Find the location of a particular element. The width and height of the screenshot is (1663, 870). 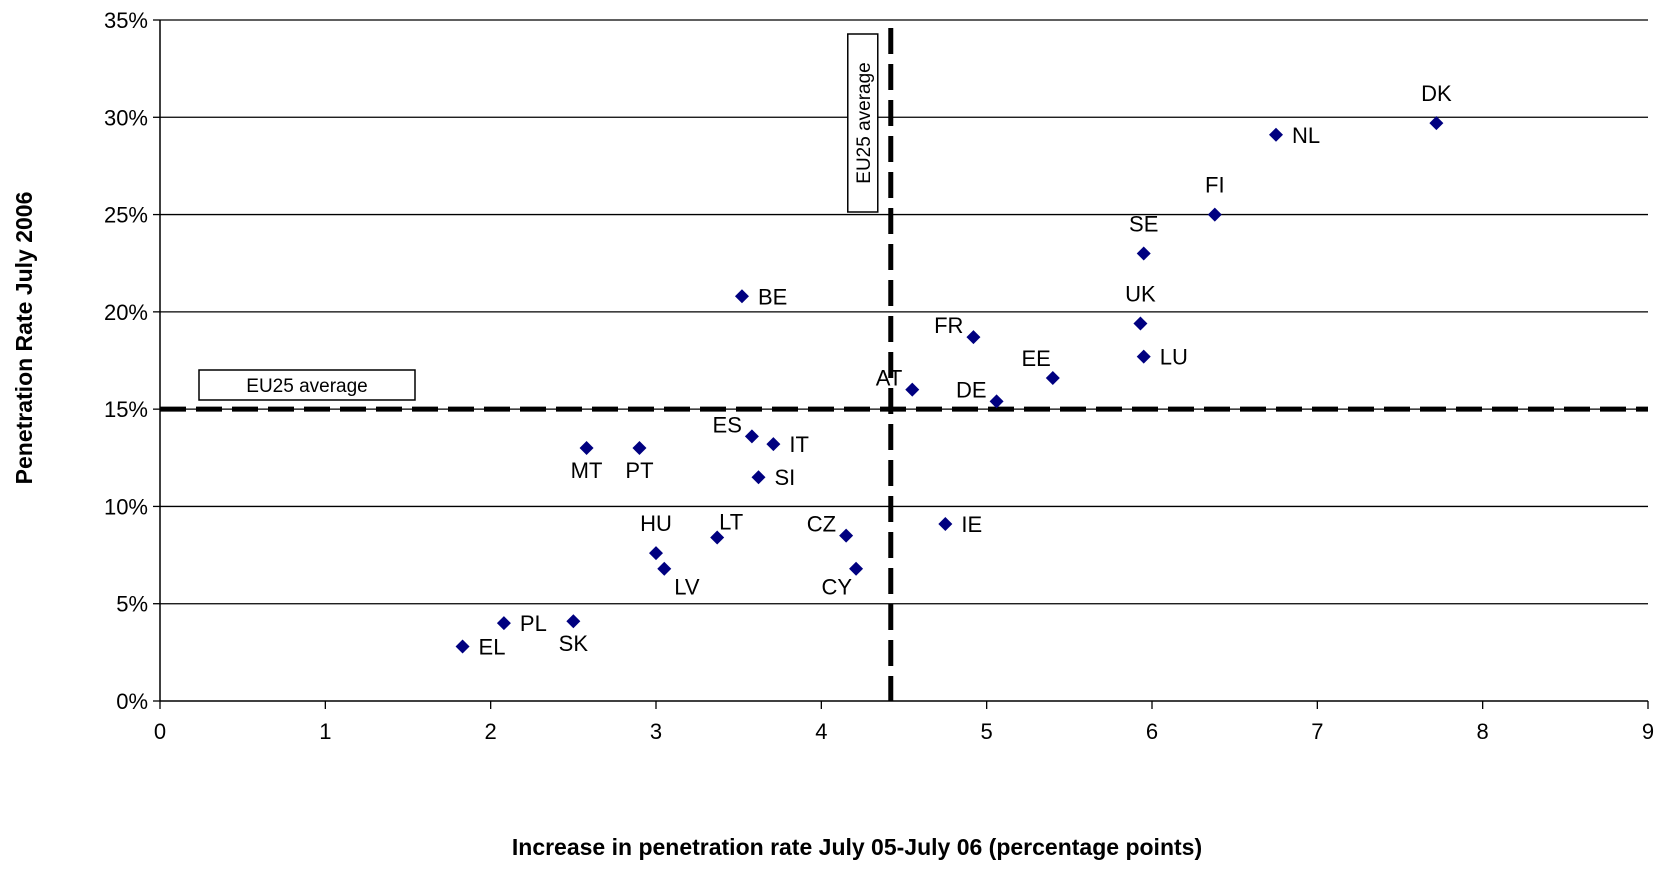

x-tick-label: 0 is located at coordinates (160, 731).